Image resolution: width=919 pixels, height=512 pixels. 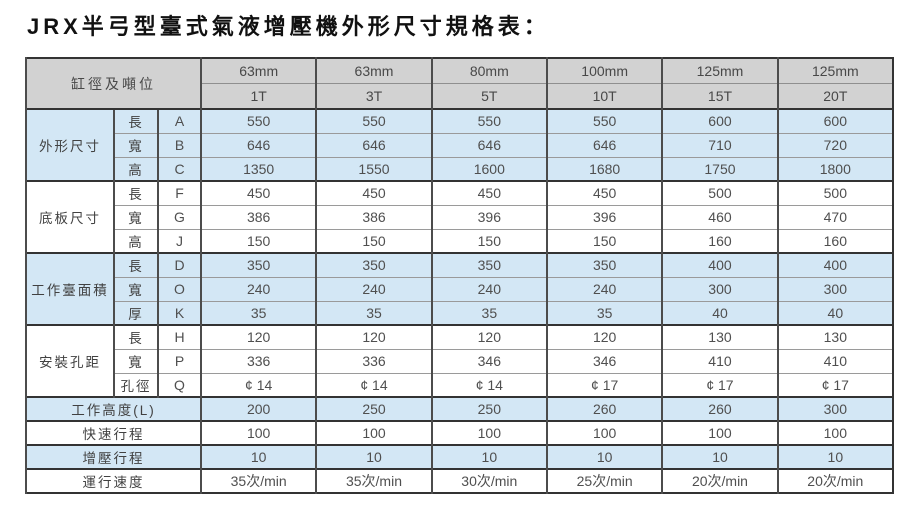 I want to click on table-row: 孔徑 Q ¢ 14 ¢ 14 ¢ 14 ¢ 17 ¢ 17 ¢ 17, so click(x=459, y=384).